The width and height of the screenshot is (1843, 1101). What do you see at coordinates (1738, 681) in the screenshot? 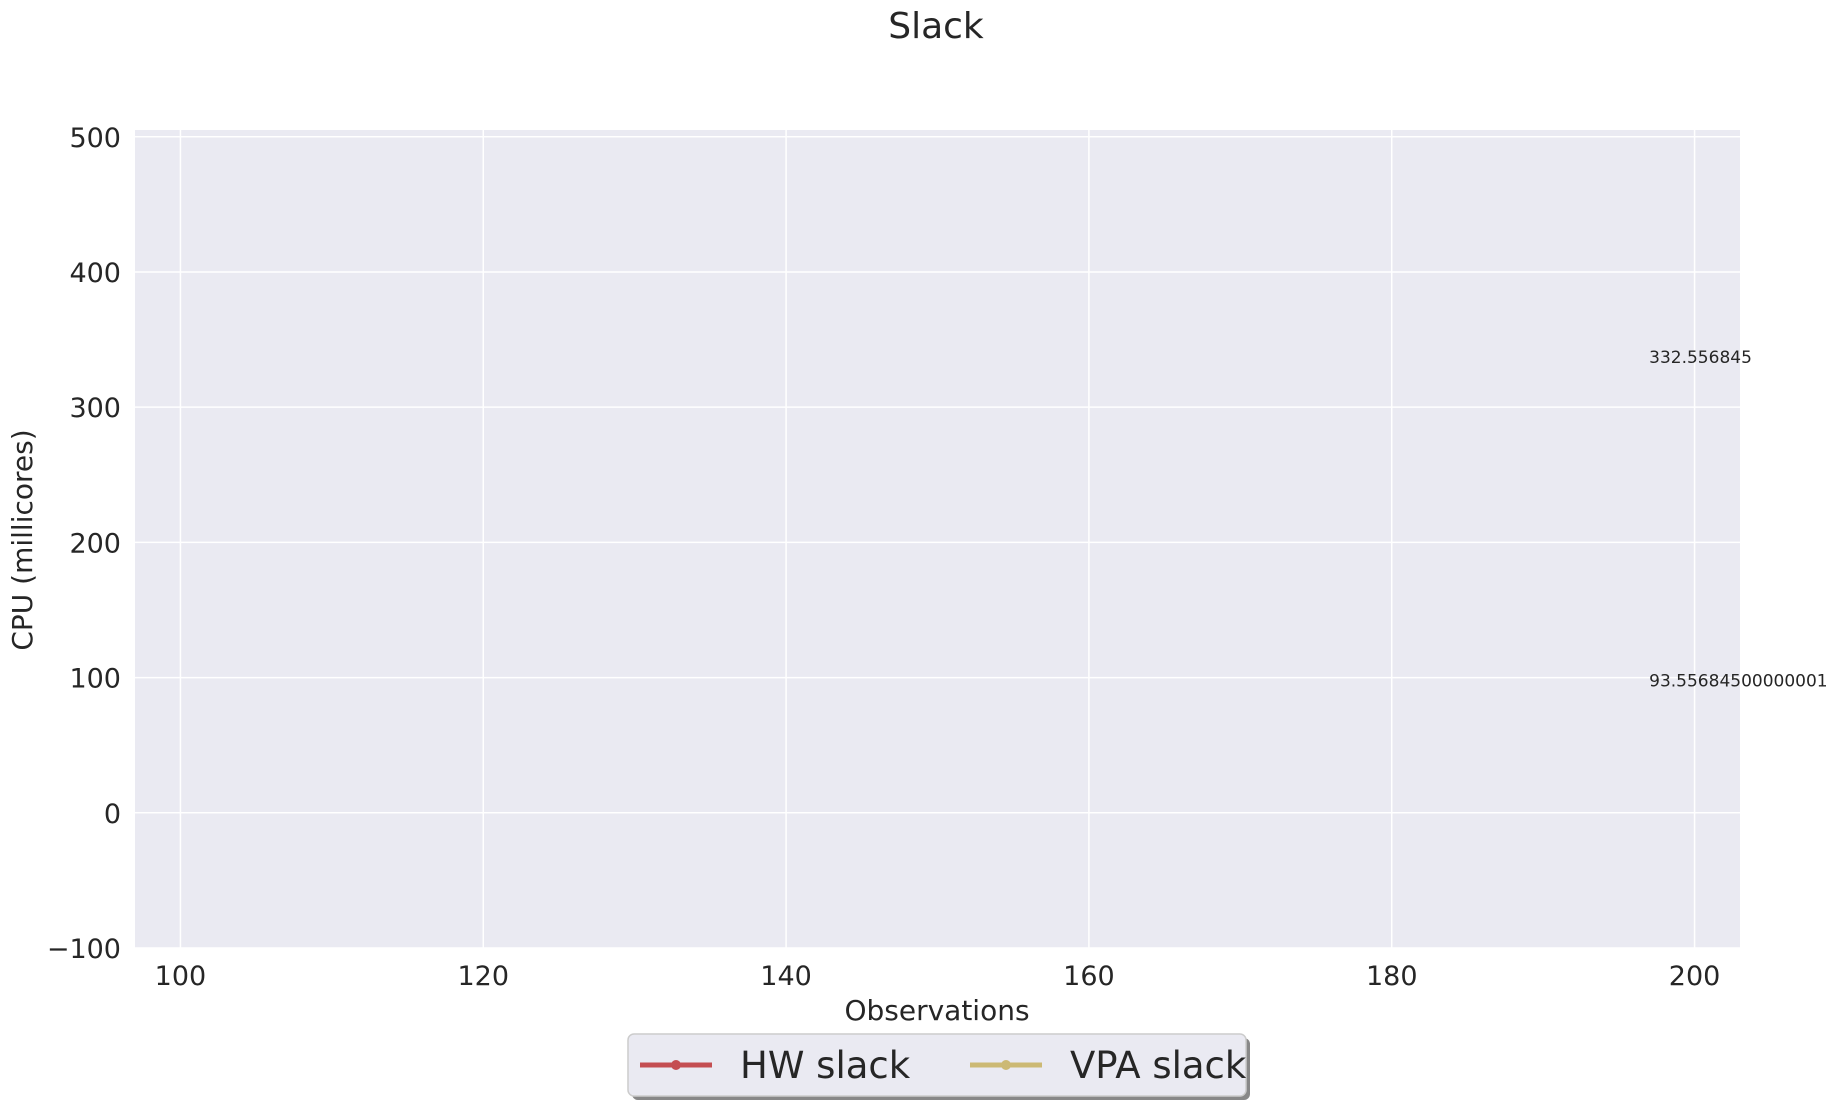
I see `data-label: 93.55684500000001` at bounding box center [1738, 681].